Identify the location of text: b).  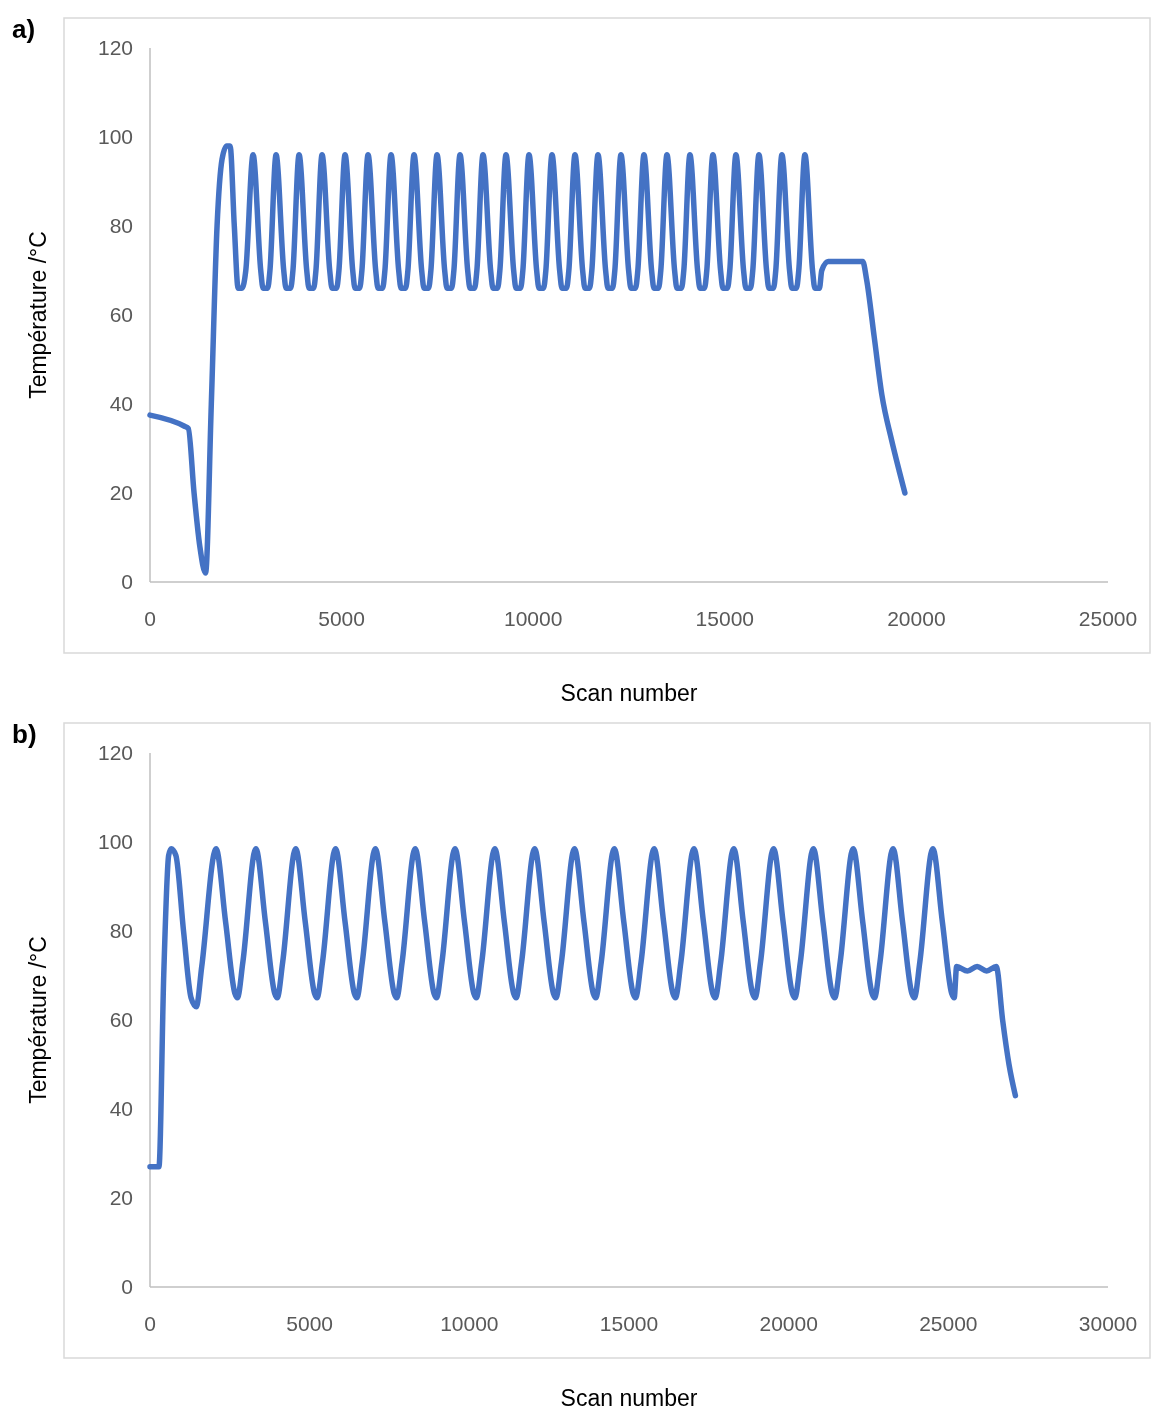
(24, 734).